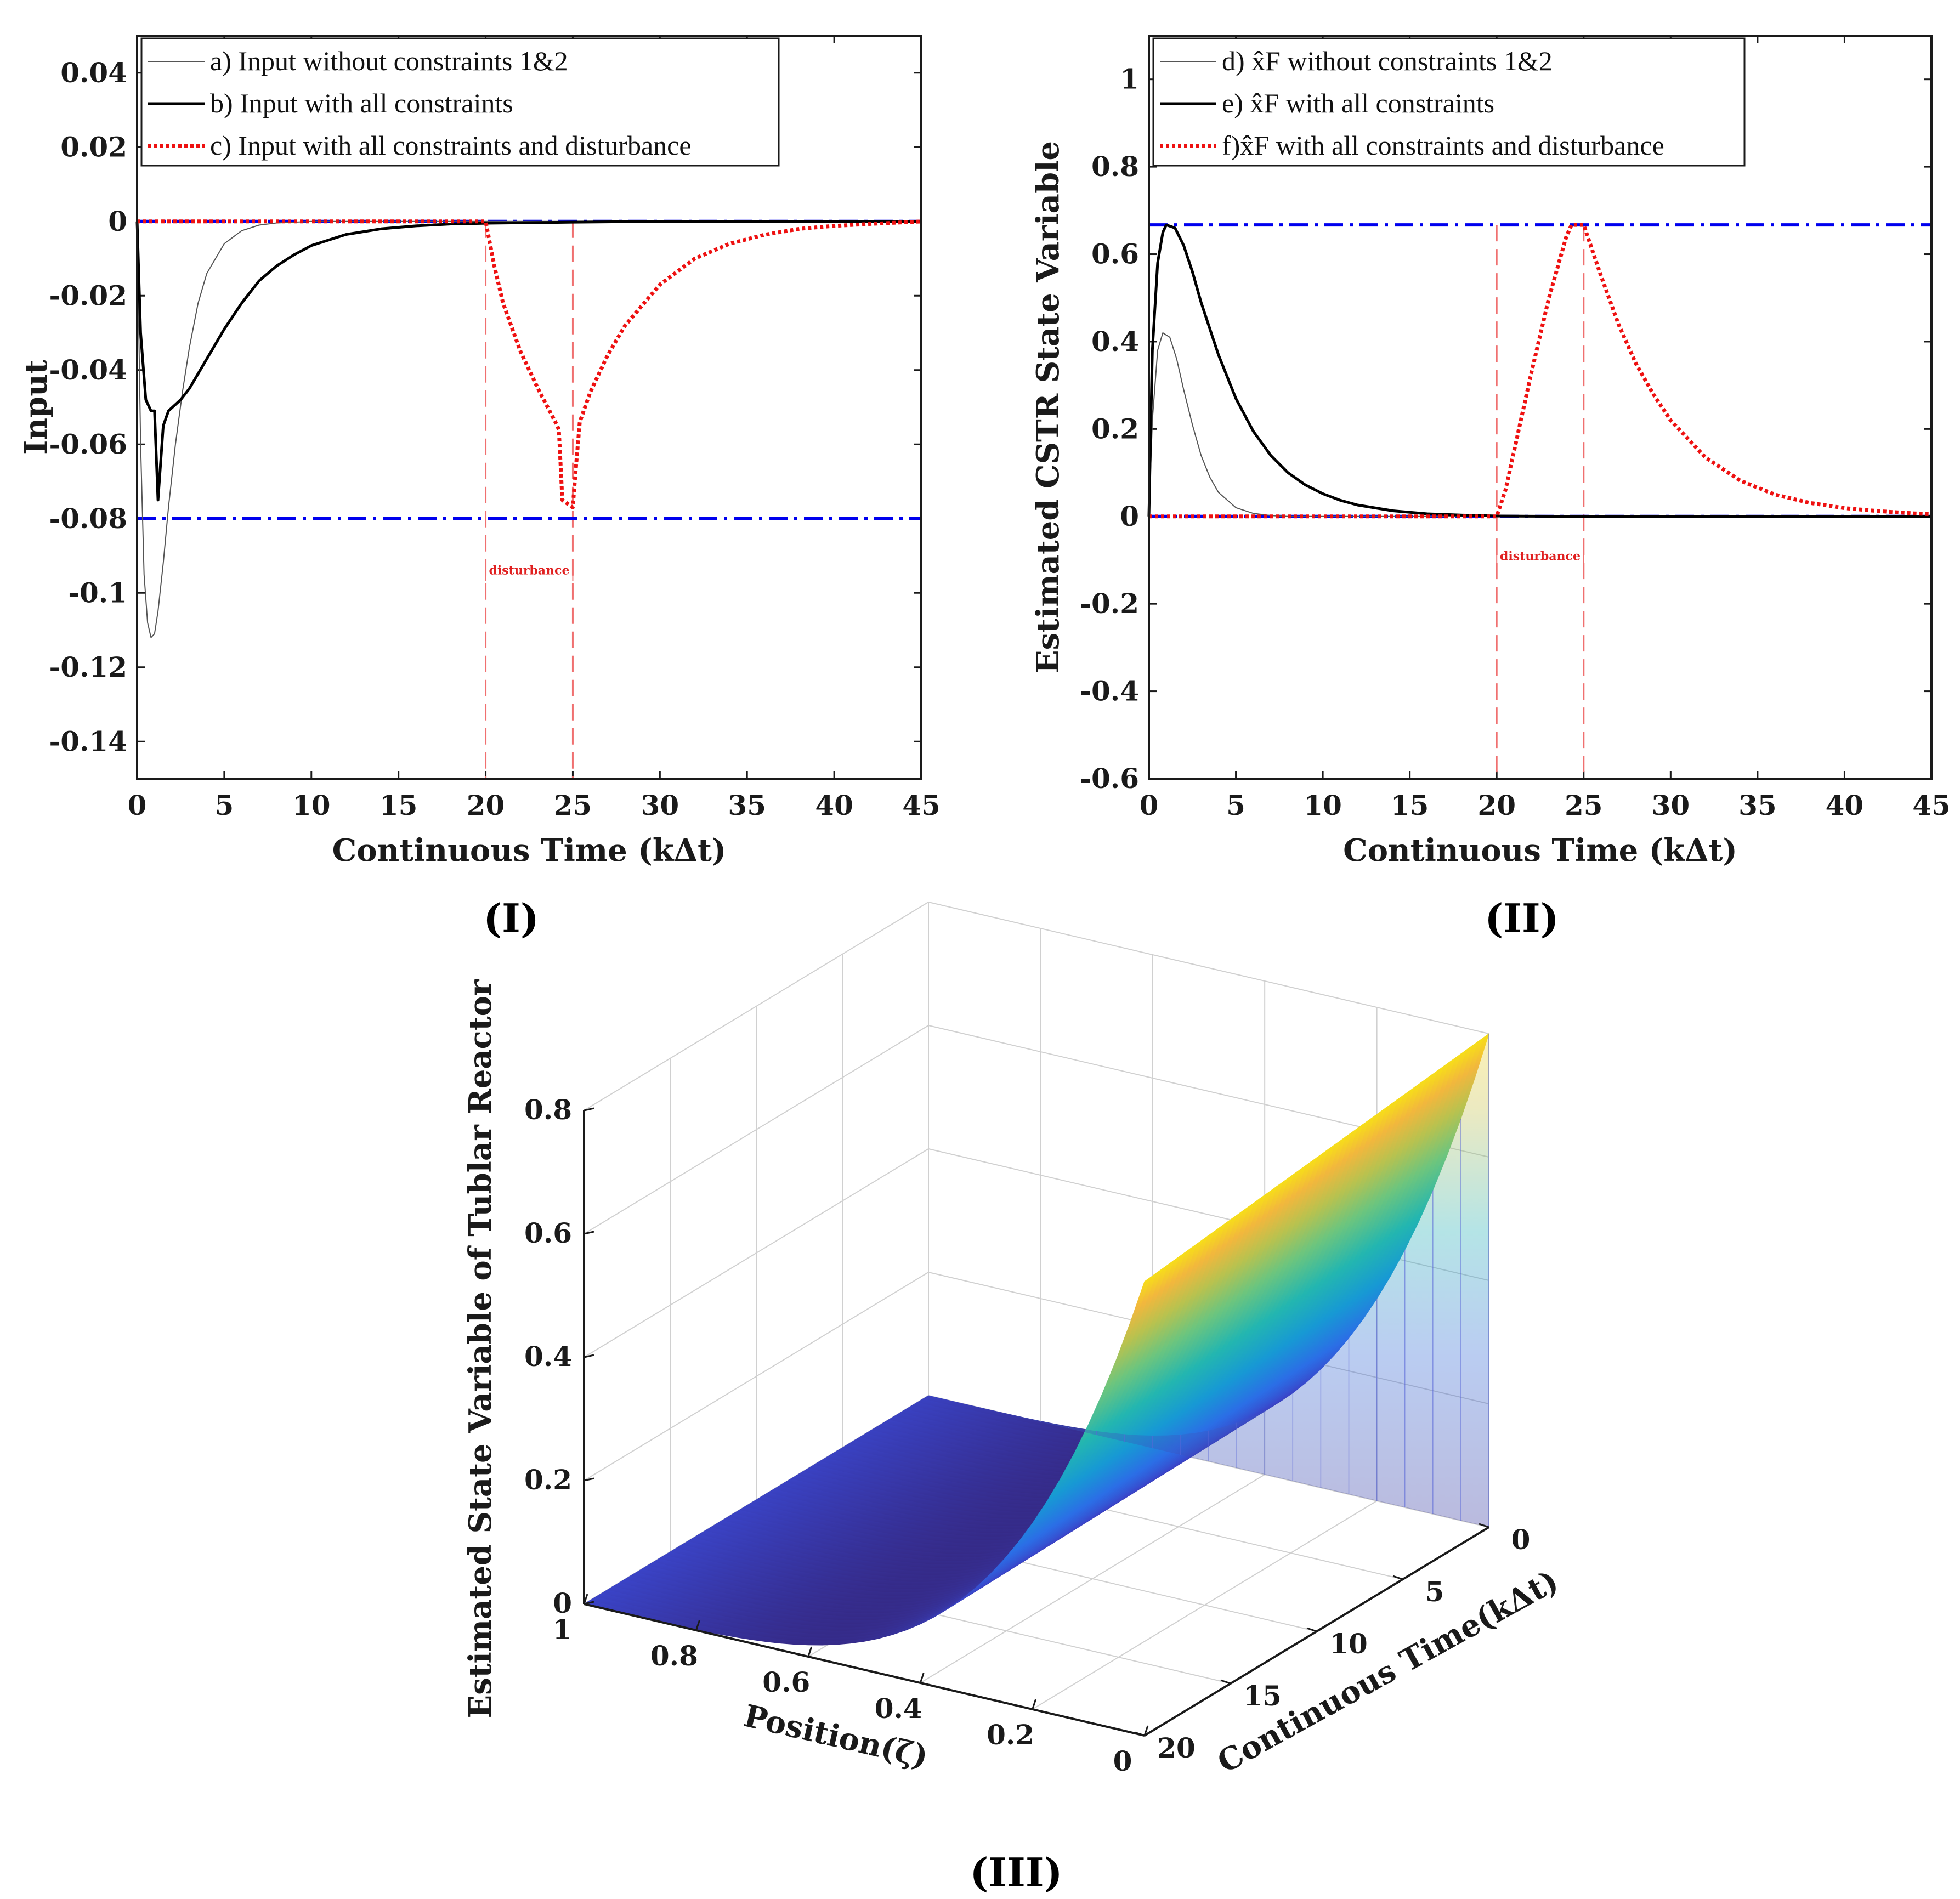 This screenshot has width=1960, height=1899. I want to click on z-tick-label: 0, so click(562, 1603).